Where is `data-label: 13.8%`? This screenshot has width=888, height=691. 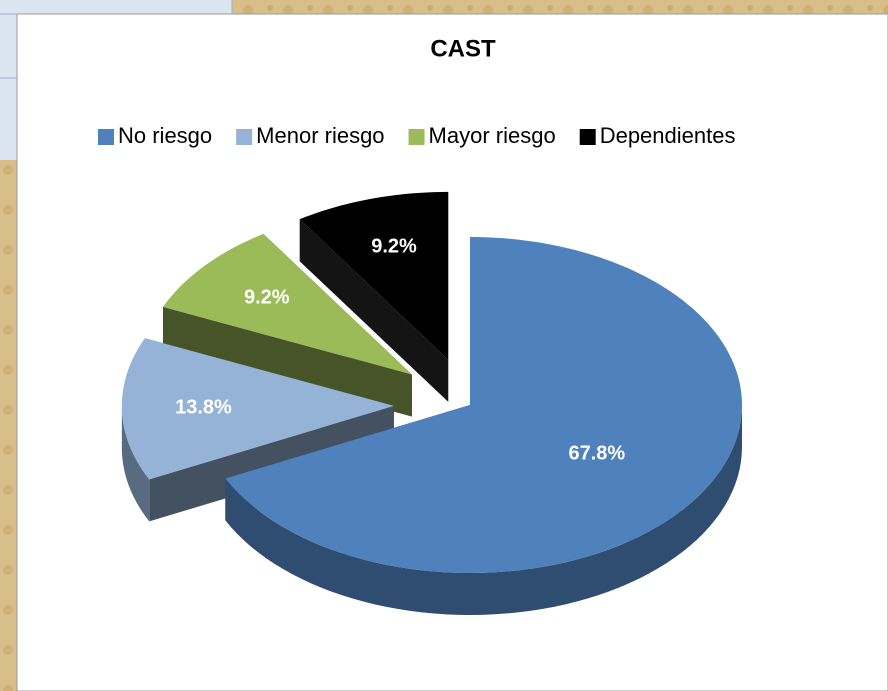 data-label: 13.8% is located at coordinates (203, 407).